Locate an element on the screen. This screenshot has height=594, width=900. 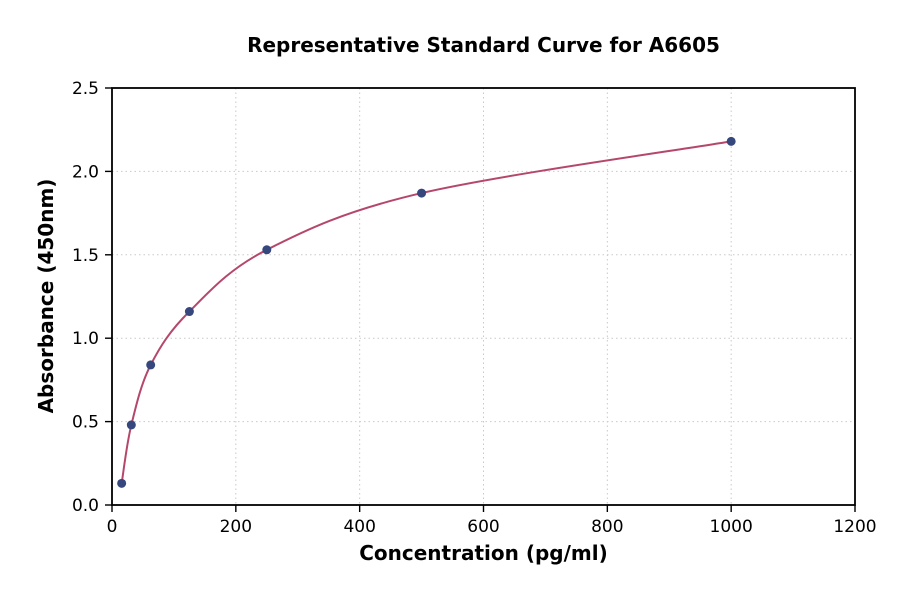
y-tick-label: 0.5 is located at coordinates (85, 423).